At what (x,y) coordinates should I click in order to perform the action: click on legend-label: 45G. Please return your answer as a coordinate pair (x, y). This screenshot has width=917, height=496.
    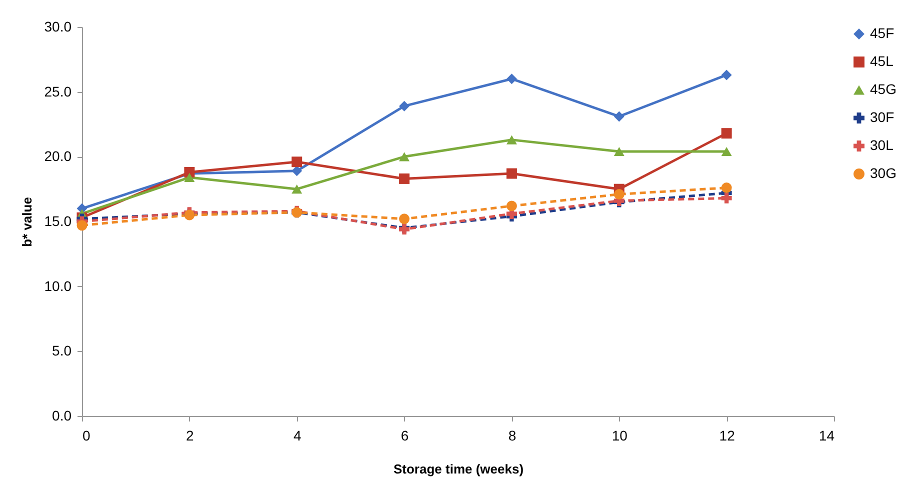
    Looking at the image, I should click on (883, 89).